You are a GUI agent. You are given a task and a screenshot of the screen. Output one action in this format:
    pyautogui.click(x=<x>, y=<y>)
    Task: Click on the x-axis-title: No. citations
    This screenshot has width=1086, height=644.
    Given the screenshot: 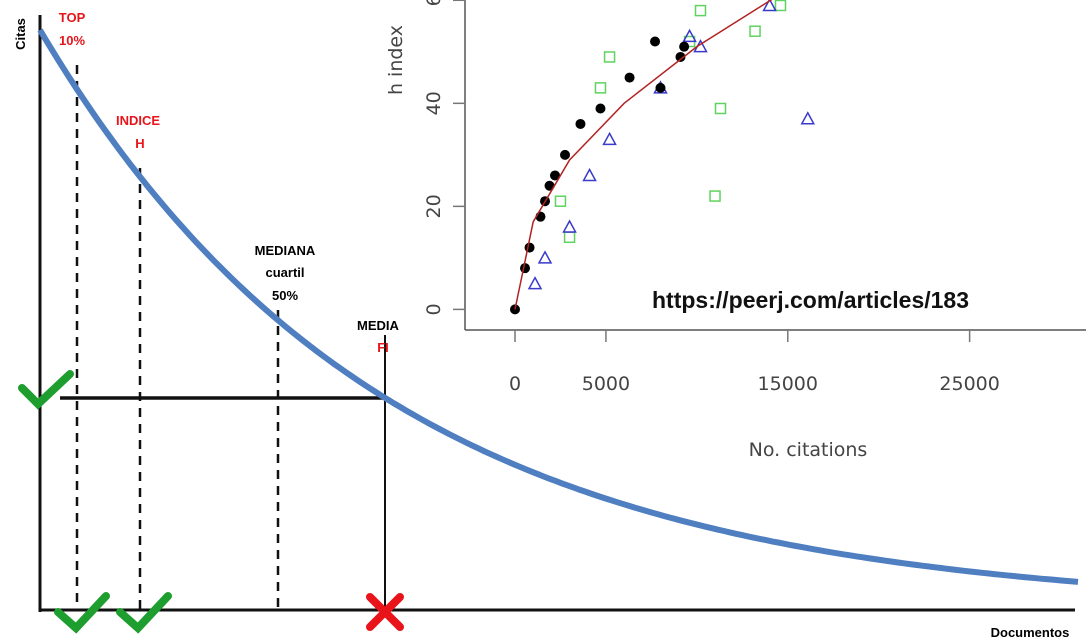 What is the action you would take?
    pyautogui.click(x=808, y=450)
    